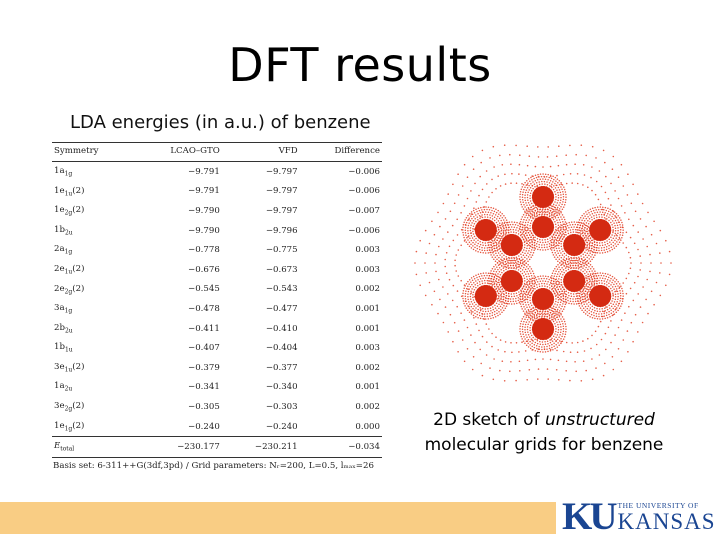 The width and height of the screenshot is (720, 540). What do you see at coordinates (639, 517) in the screenshot?
I see `university-logo: KU THE UNIVERSITY OF KANSAS` at bounding box center [639, 517].